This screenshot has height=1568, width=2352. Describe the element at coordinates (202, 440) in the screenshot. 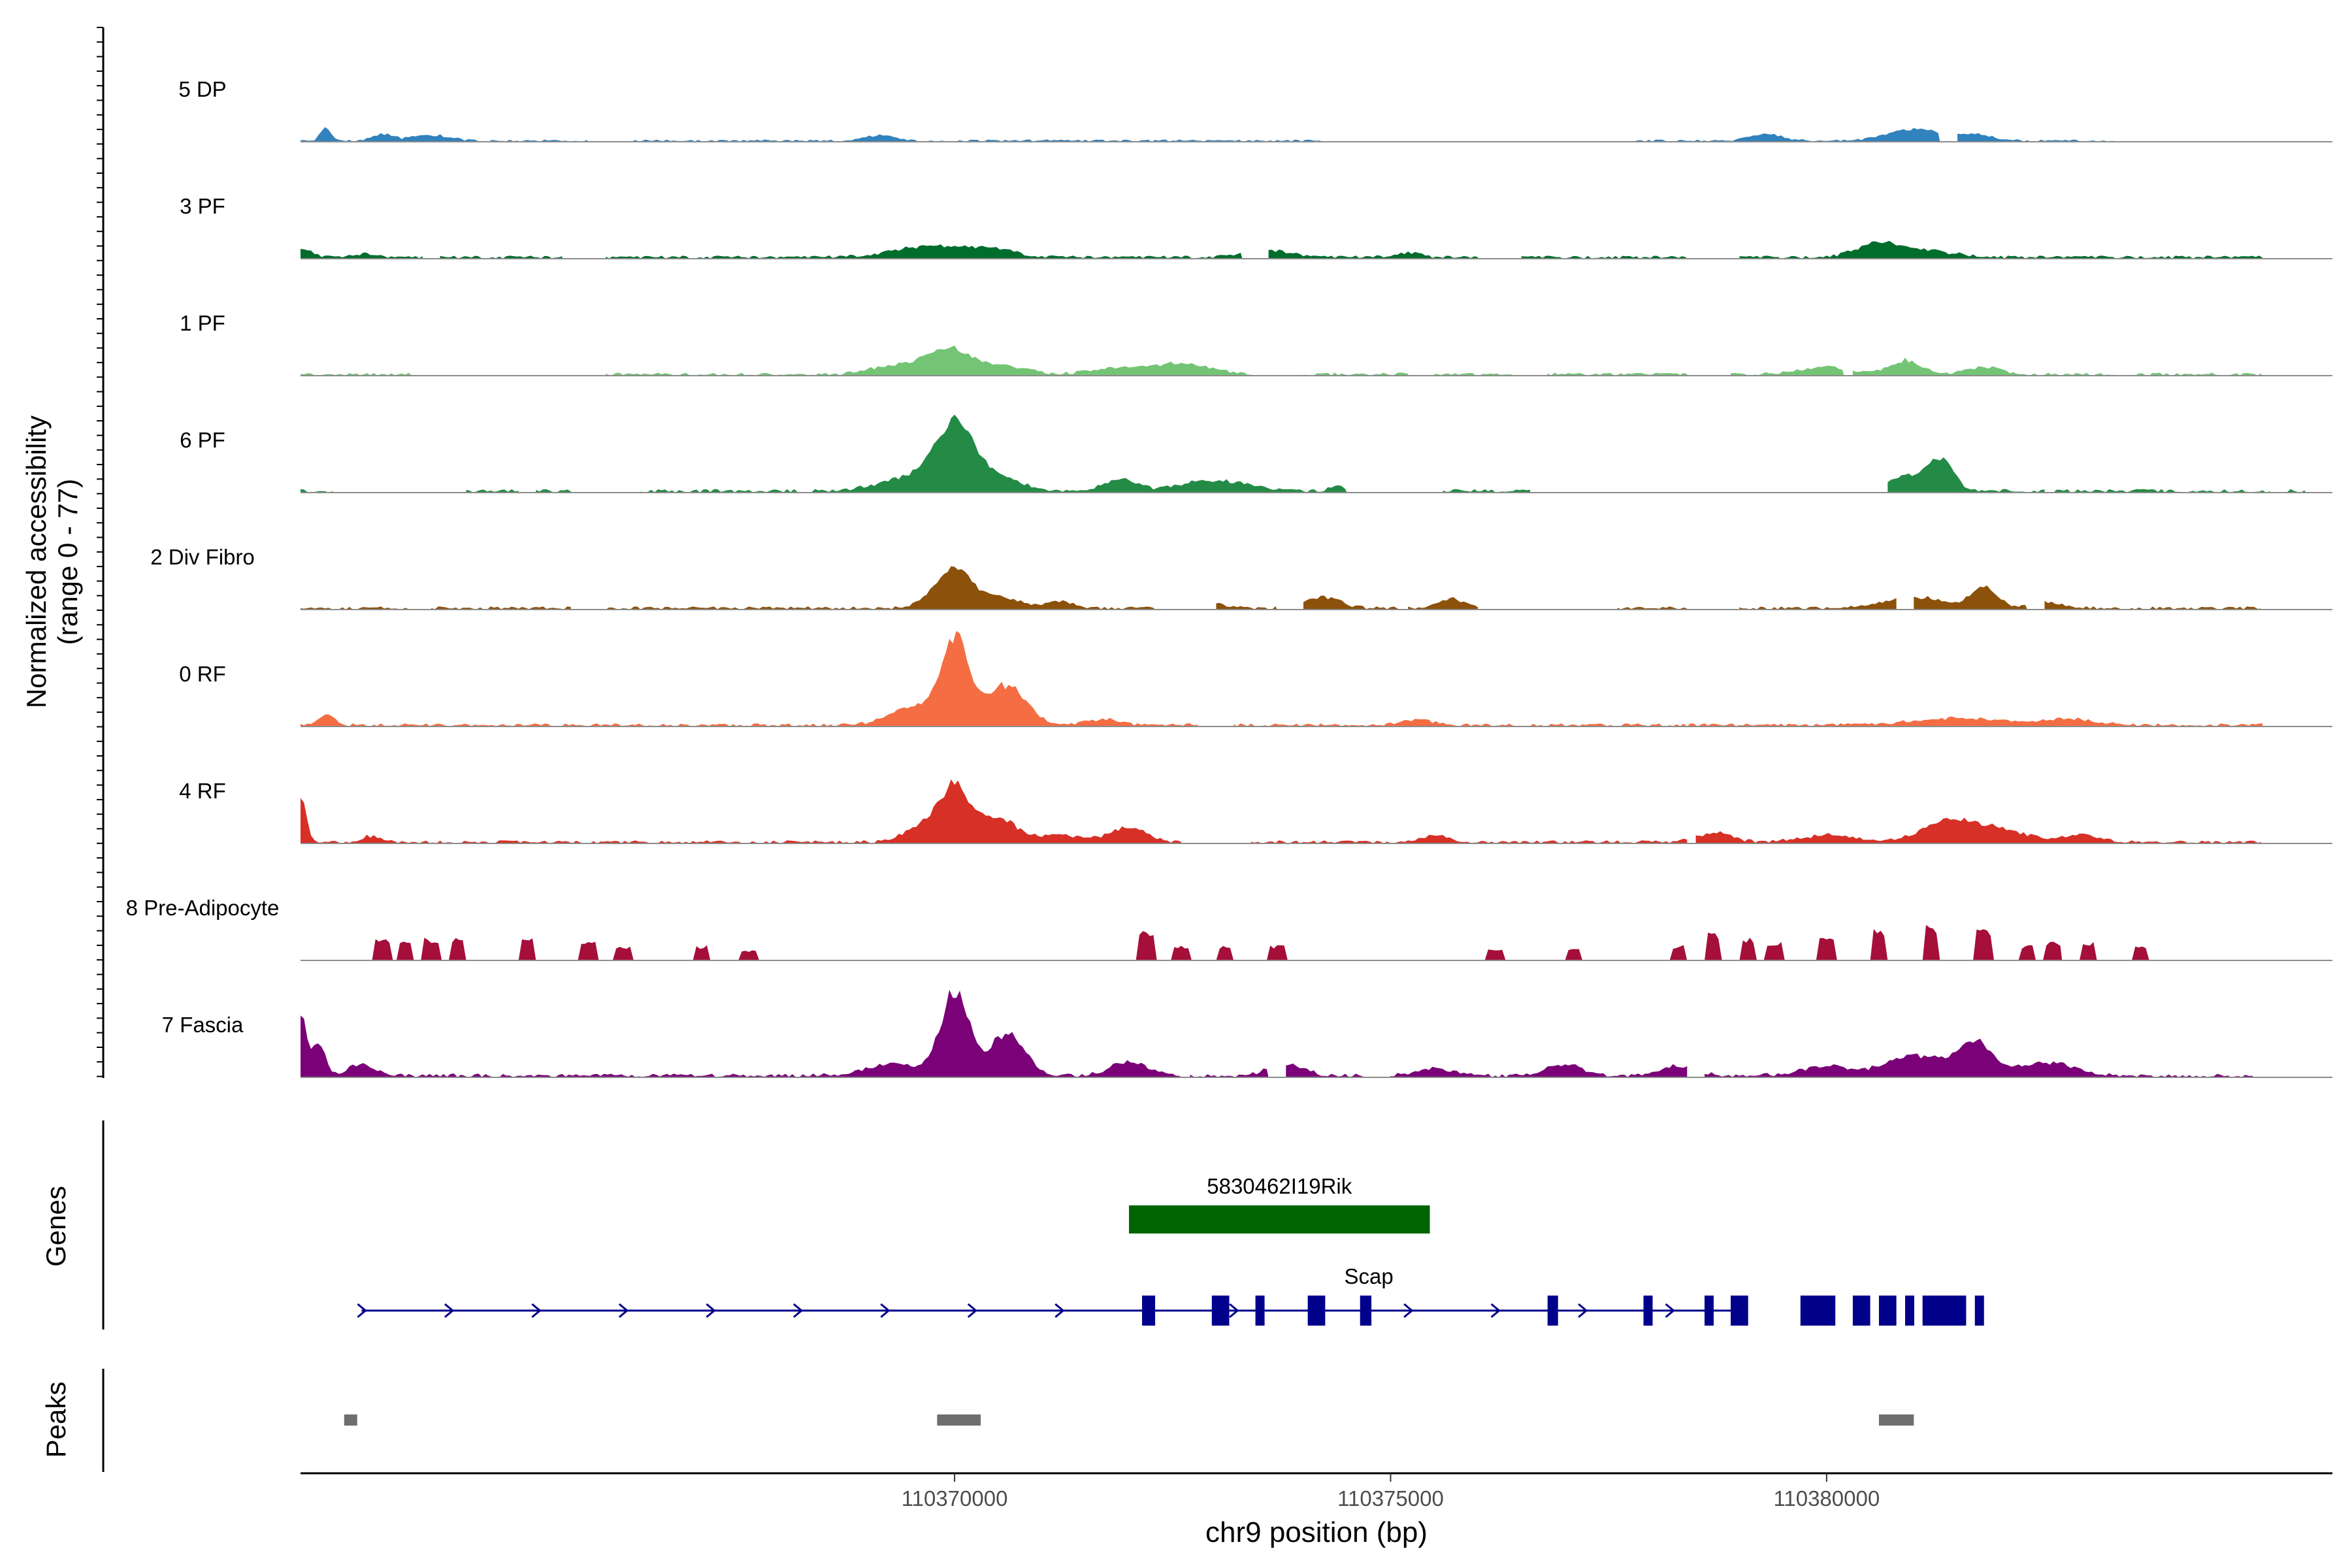

I see `track-label: 6 PF` at that location.